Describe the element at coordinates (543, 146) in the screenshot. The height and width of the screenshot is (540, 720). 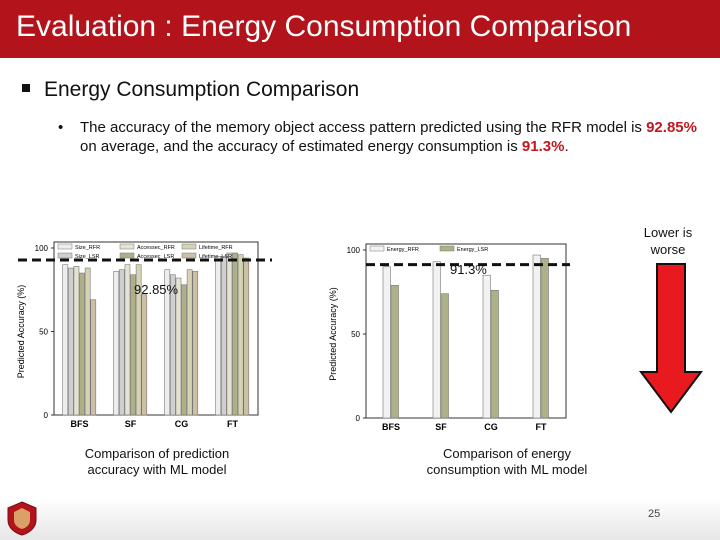
I see `energy-value-highlight: 91.3%` at that location.